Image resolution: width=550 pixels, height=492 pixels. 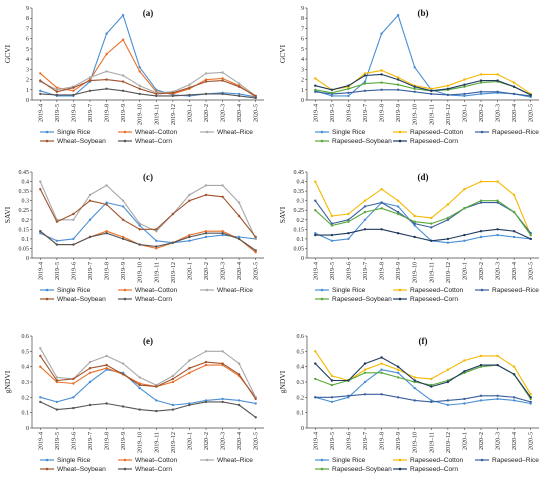 I want to click on series-wheat-rice, so click(x=148, y=84).